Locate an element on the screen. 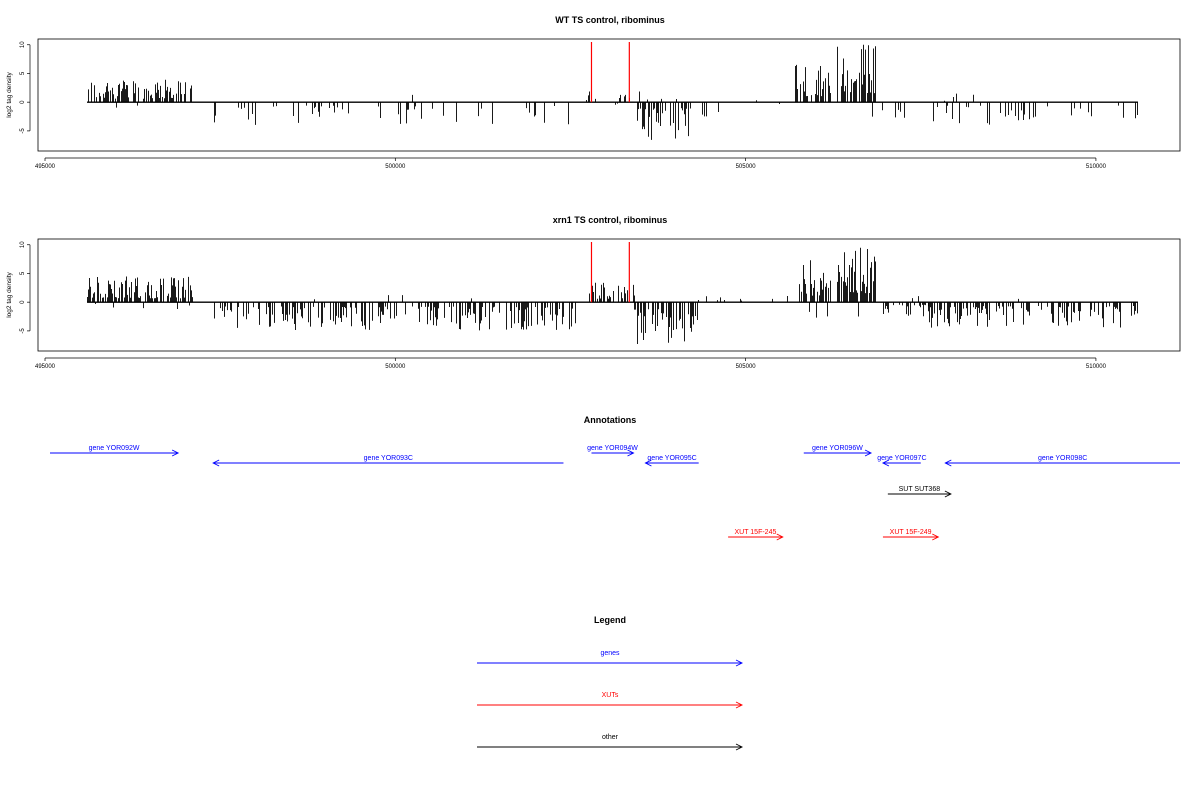  legend-panel: Legend genes XUTs other is located at coordinates (610, 683).